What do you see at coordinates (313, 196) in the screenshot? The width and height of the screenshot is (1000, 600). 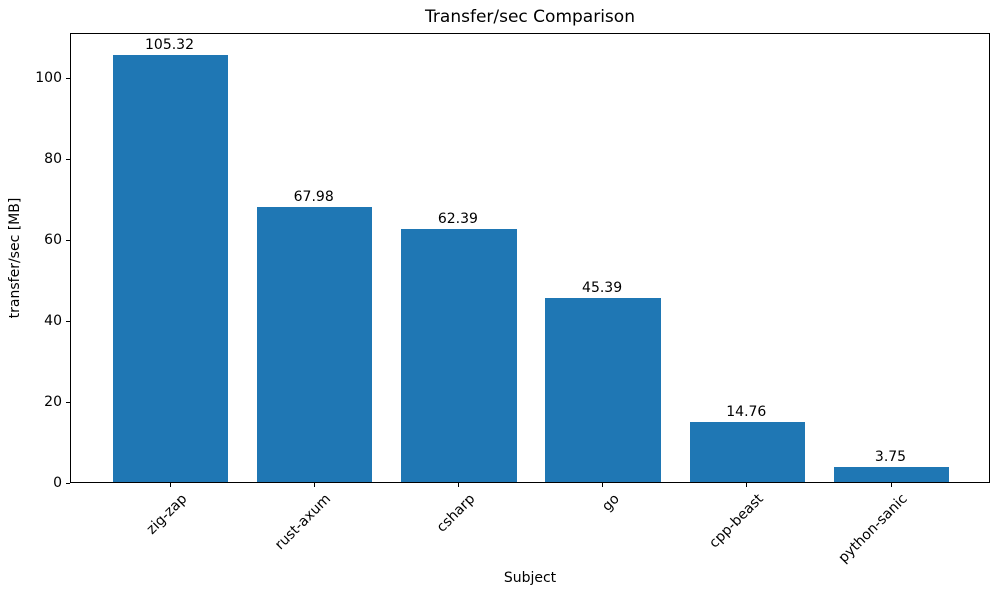 I see `bar-value-label: 67.98` at bounding box center [313, 196].